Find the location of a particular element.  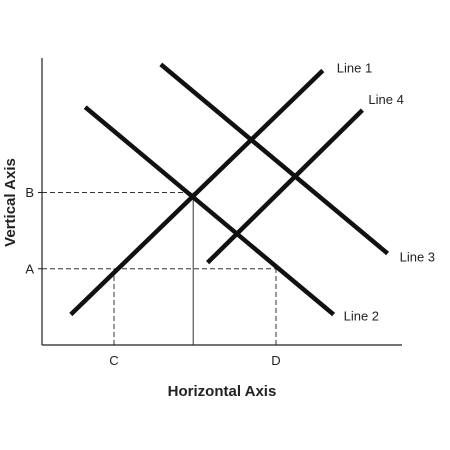

y-axis-title: Vertical Axis is located at coordinates (10, 202).